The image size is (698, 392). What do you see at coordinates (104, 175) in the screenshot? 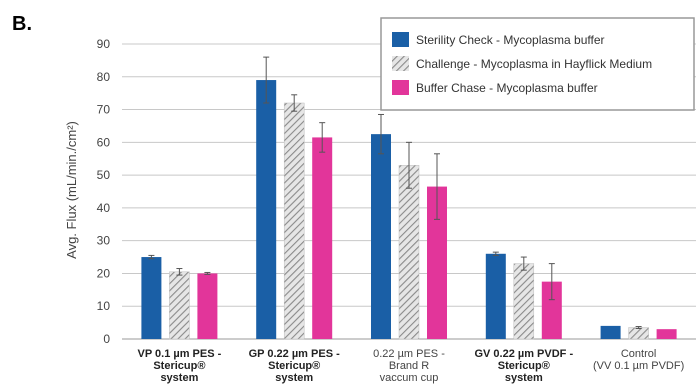
I see `y-tick-label: 50` at bounding box center [104, 175].